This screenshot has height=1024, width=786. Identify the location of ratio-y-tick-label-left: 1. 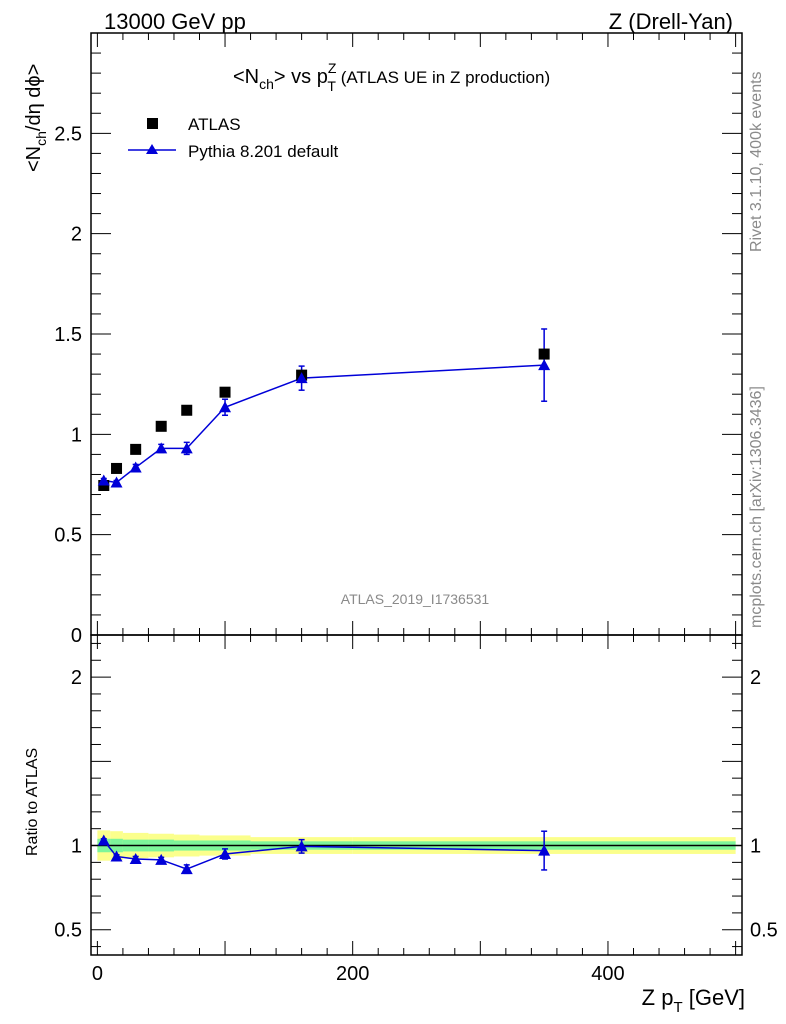
(76, 847).